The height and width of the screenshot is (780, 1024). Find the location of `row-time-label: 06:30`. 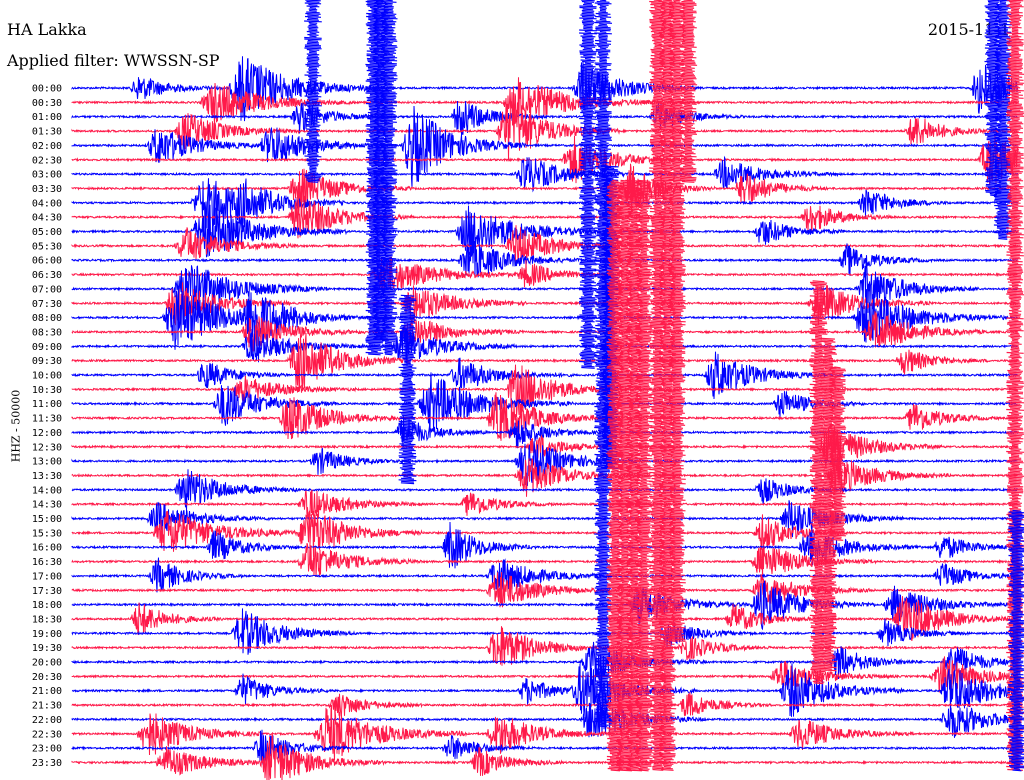

row-time-label: 06:30 is located at coordinates (47, 275).